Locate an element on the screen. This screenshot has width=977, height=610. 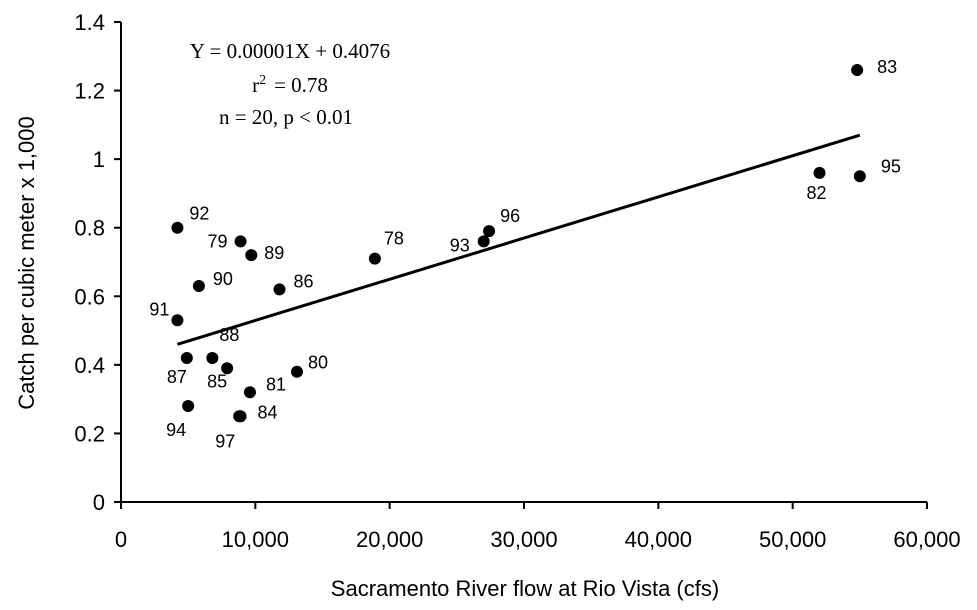
point-label: 78 is located at coordinates (394, 239).